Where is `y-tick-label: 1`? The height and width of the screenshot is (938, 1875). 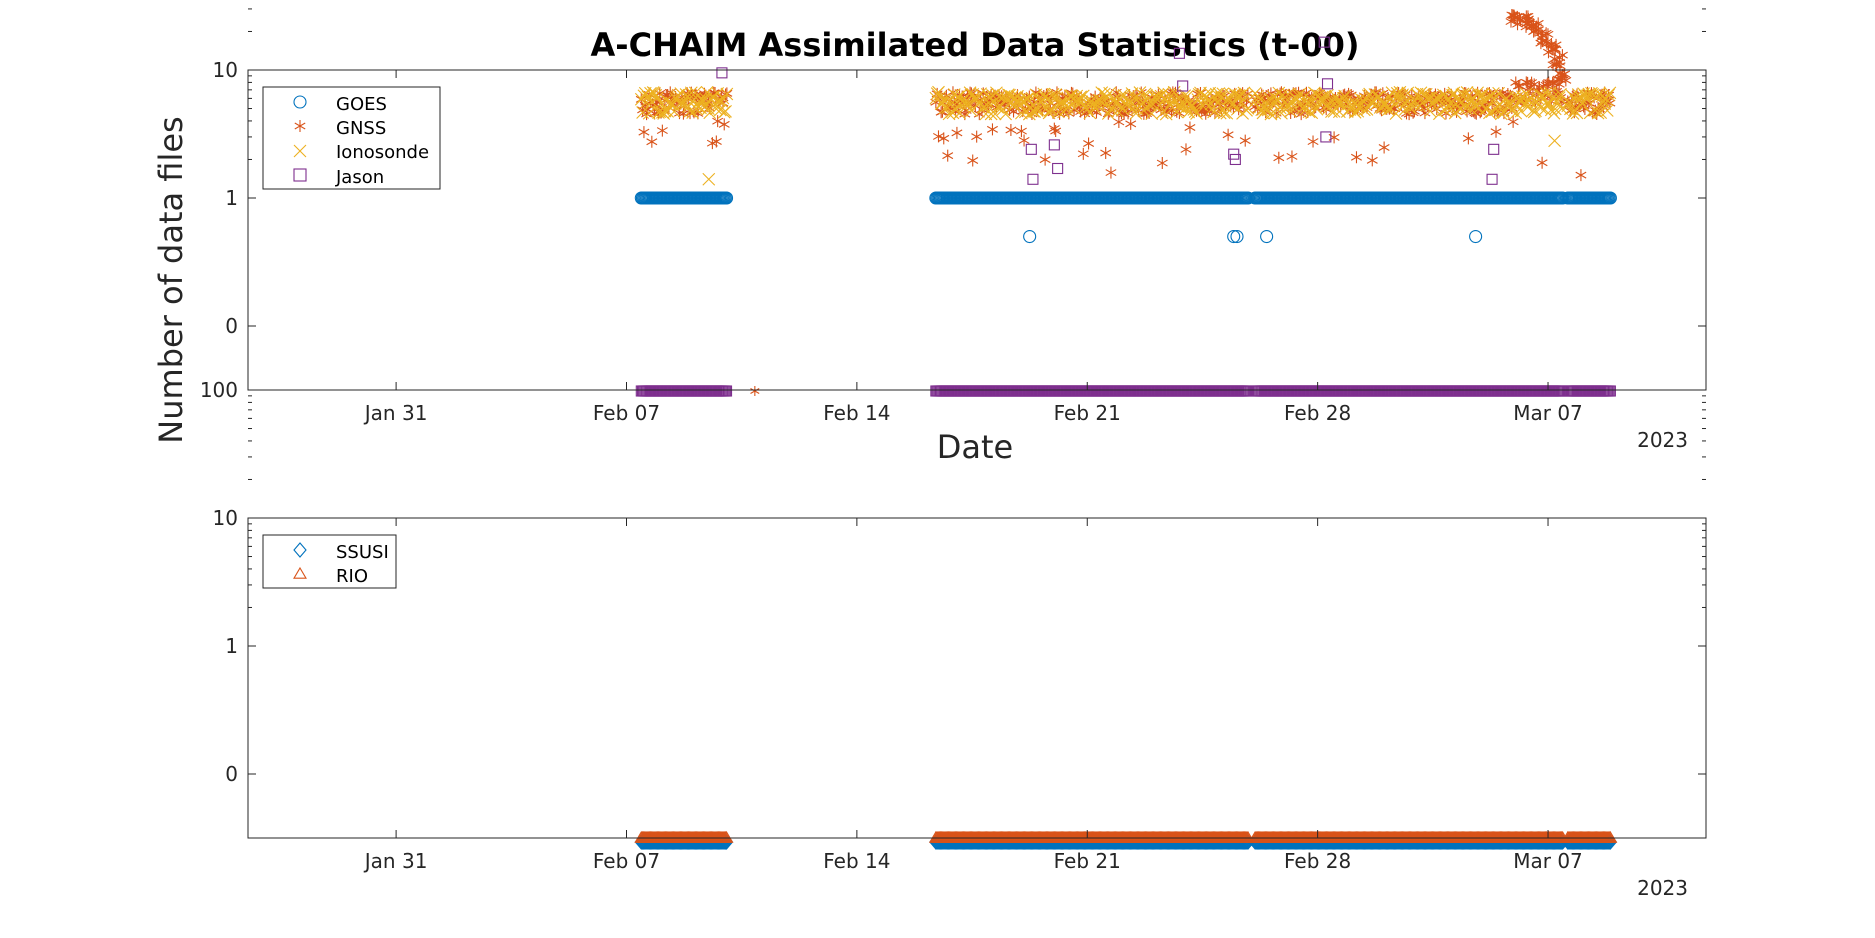
y-tick-label: 1 is located at coordinates (231, 646).